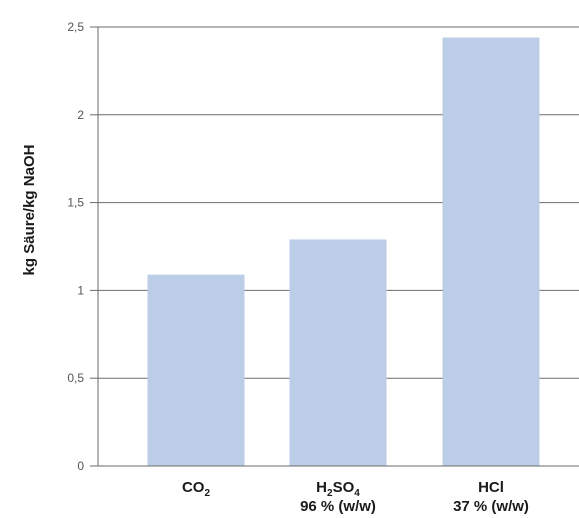 This screenshot has height=518, width=579. Describe the element at coordinates (80, 115) in the screenshot. I see `y-tick-label: 2` at that location.